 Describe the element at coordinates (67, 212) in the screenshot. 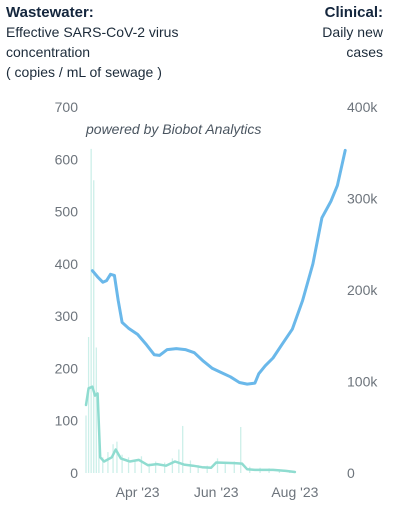

I see `left-axis-tick: 500` at that location.